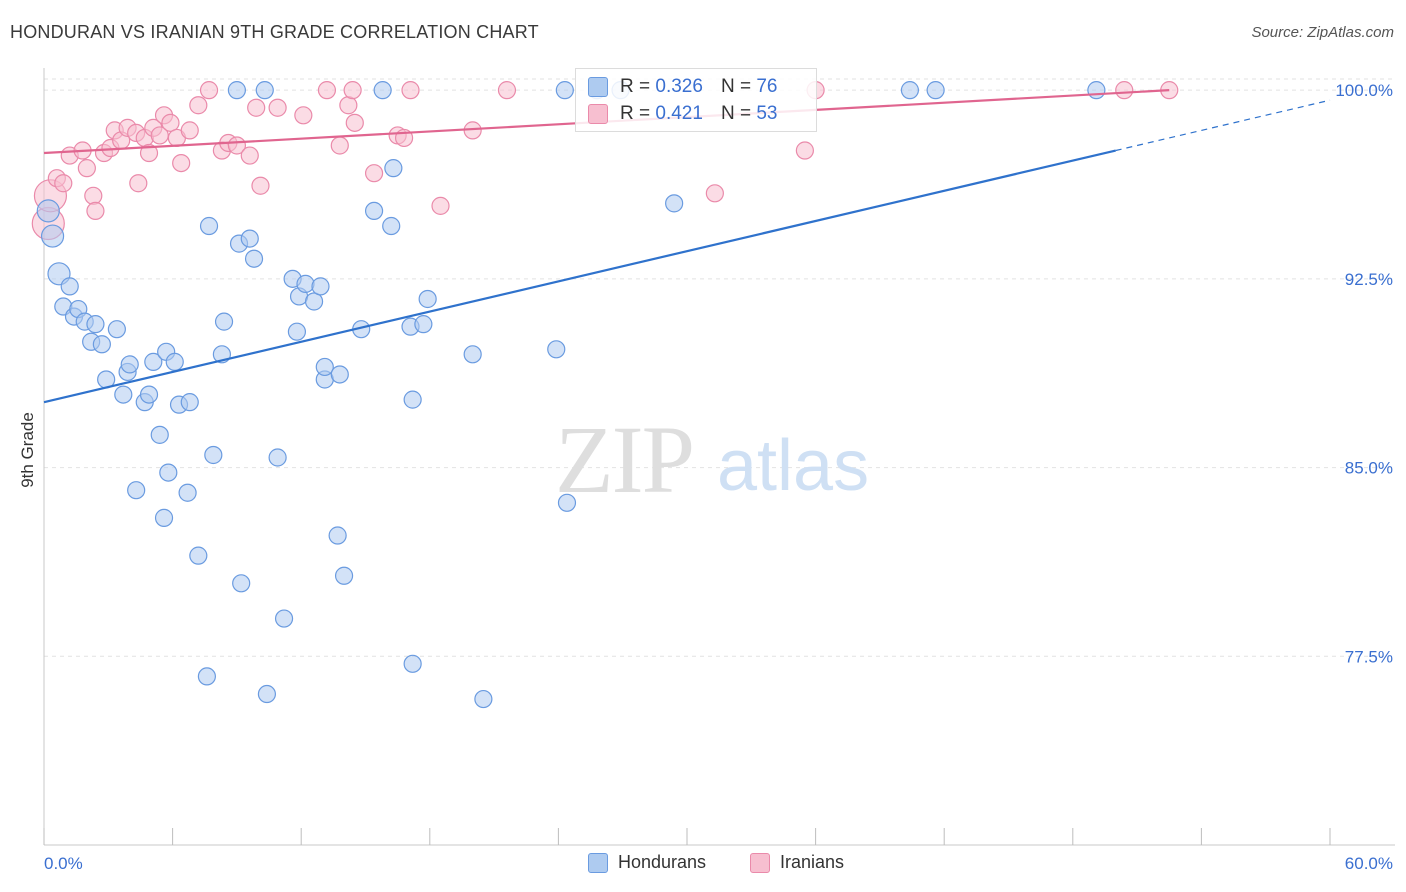 This screenshot has height=892, width=1406. What do you see at coordinates (624, 459) in the screenshot?
I see `watermark-zip: ZIP` at bounding box center [624, 459].